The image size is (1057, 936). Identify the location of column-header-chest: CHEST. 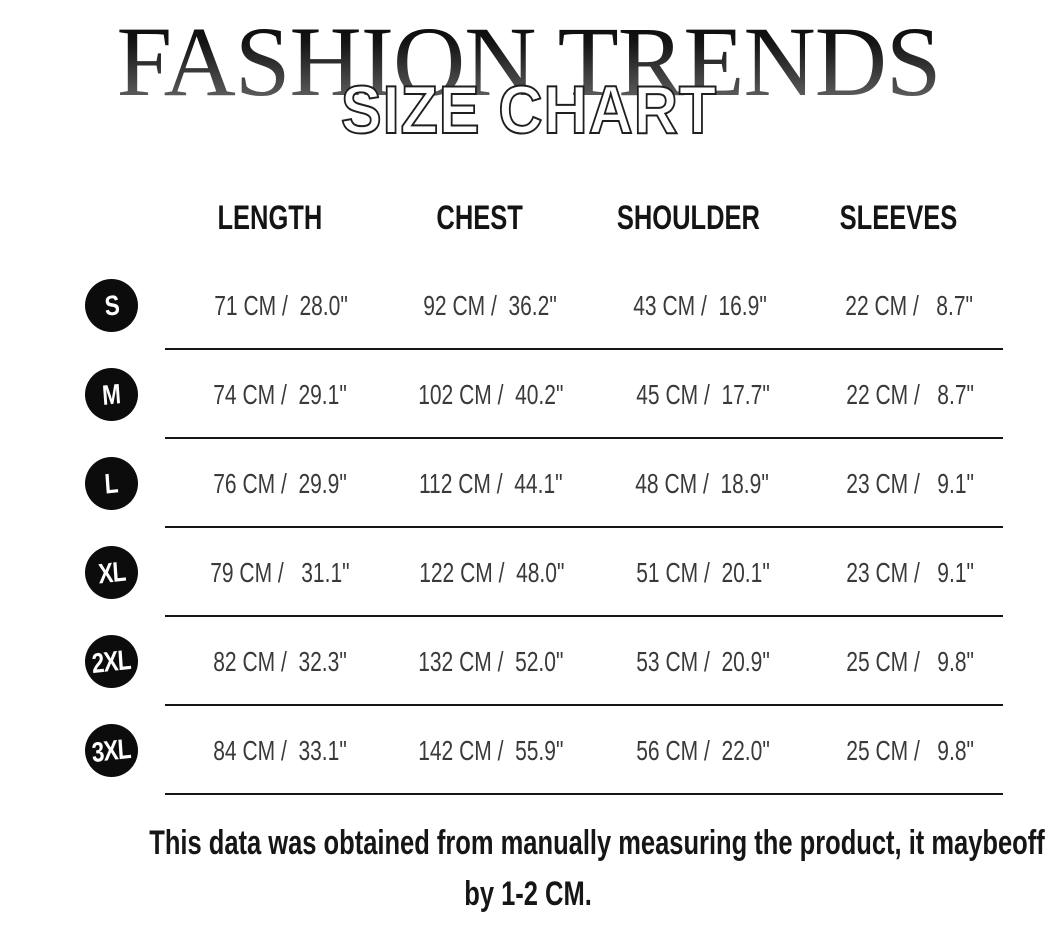
(480, 218).